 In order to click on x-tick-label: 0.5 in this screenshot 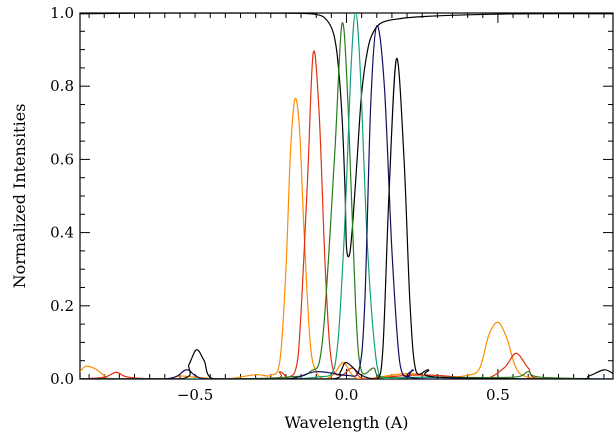, I will do `click(498, 395)`.